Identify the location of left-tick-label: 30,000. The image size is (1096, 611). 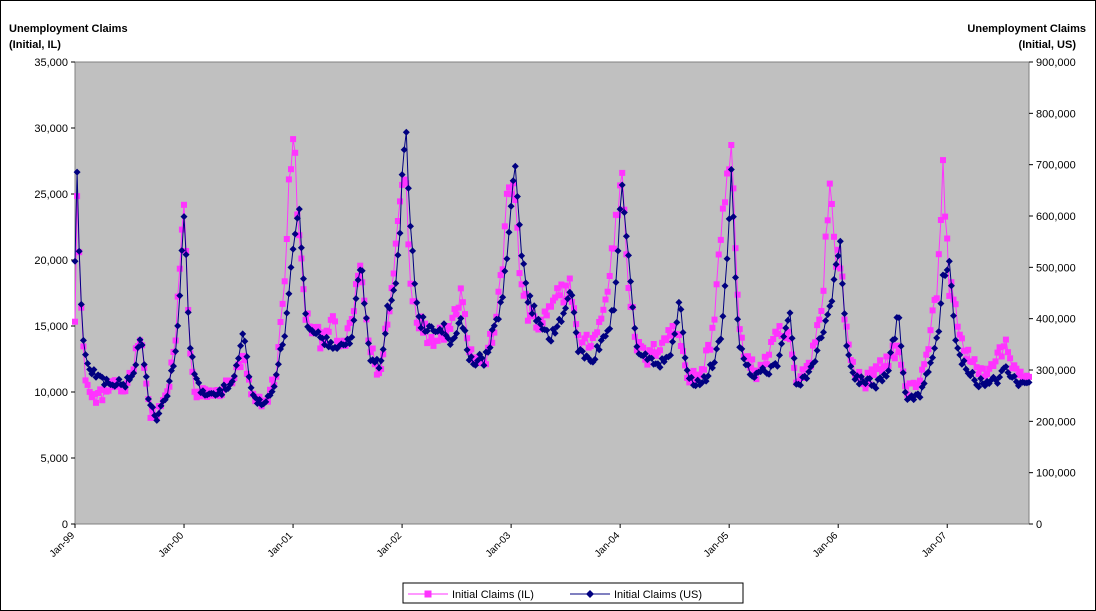
(51, 129).